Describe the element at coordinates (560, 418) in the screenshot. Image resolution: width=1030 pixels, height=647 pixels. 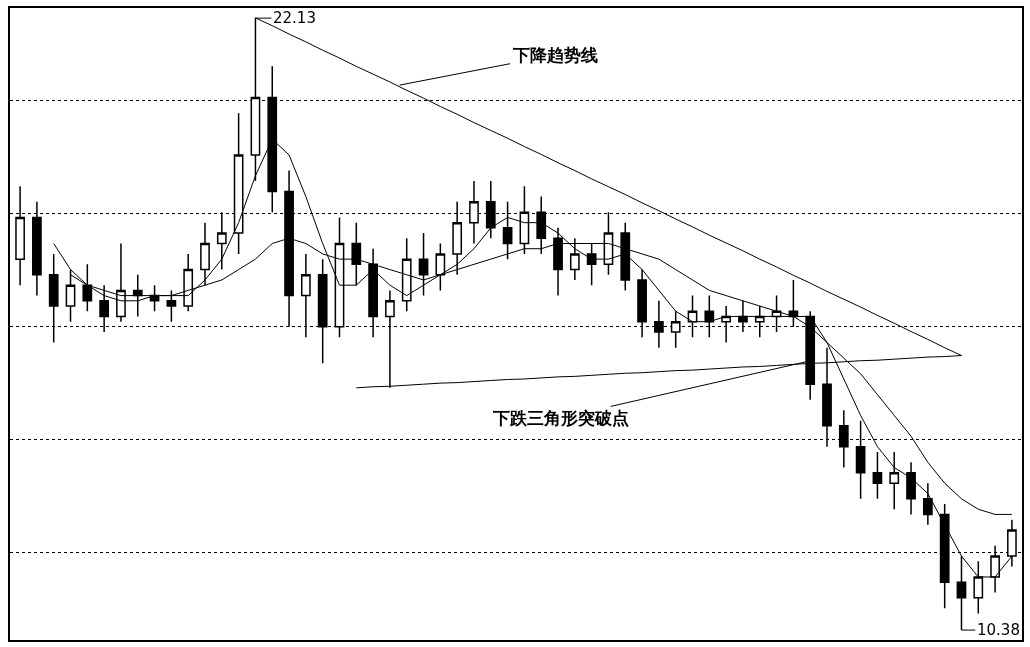
I see `annotation: 下跌三角形突破点` at that location.